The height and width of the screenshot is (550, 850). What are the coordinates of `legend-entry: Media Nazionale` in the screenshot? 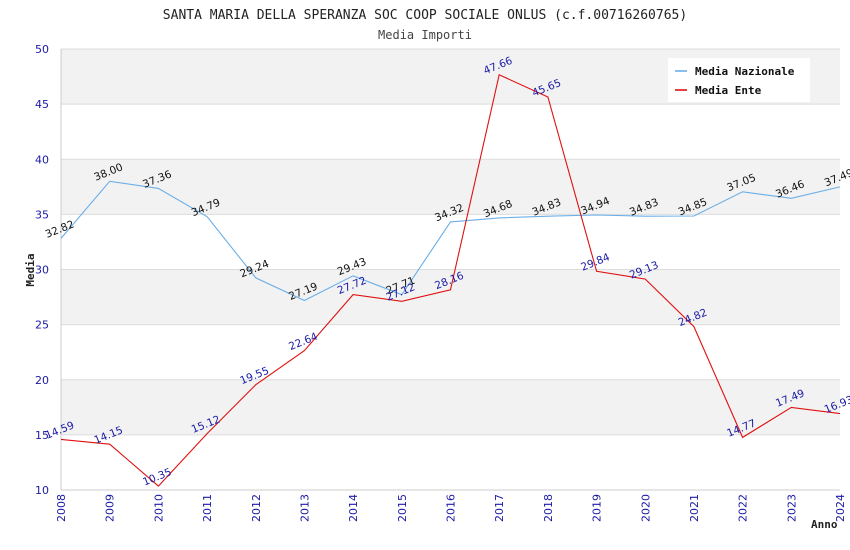 It's located at (745, 71).